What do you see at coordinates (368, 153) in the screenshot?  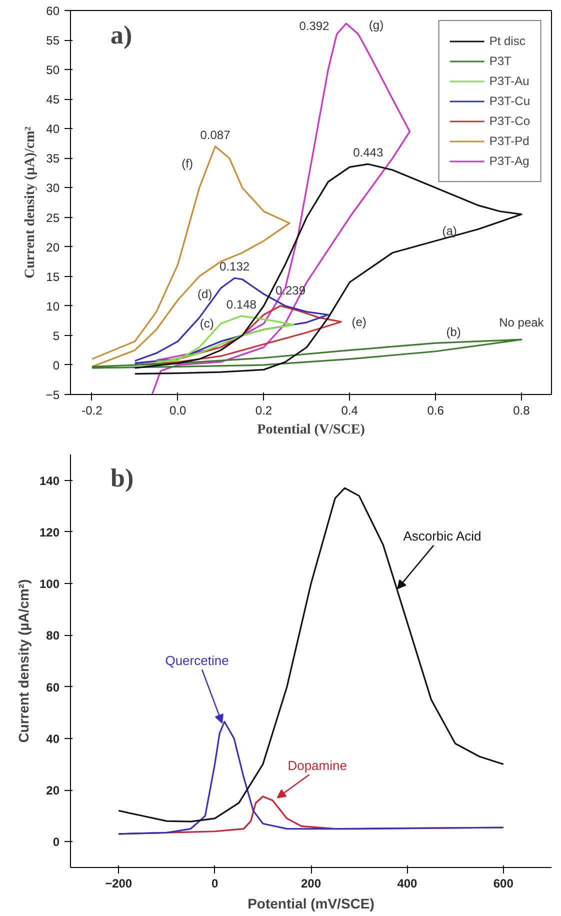 I see `annotation: 0.443` at bounding box center [368, 153].